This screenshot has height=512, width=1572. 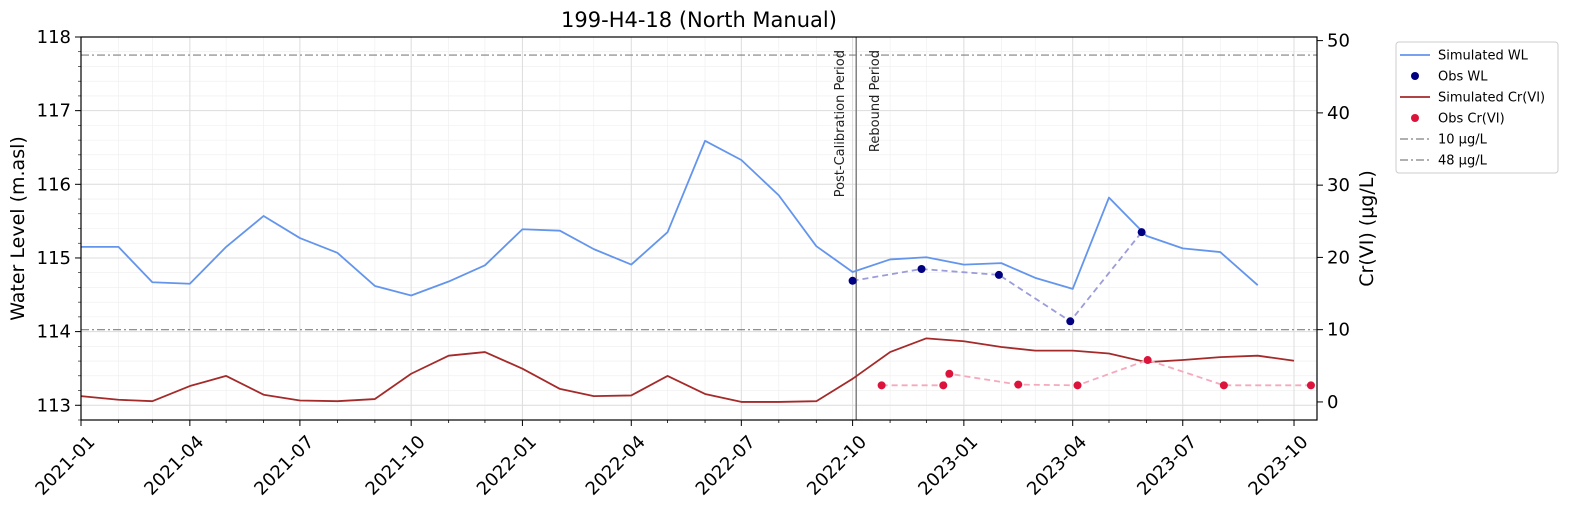 What do you see at coordinates (1338, 113) in the screenshot?
I see `y-right-tick-label: 40` at bounding box center [1338, 113].